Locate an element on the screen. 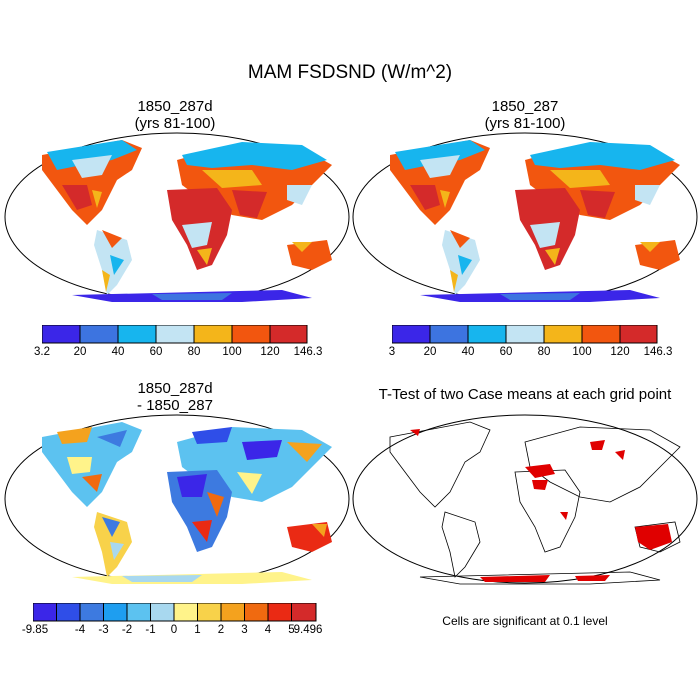  map-case2 is located at coordinates (525, 217).